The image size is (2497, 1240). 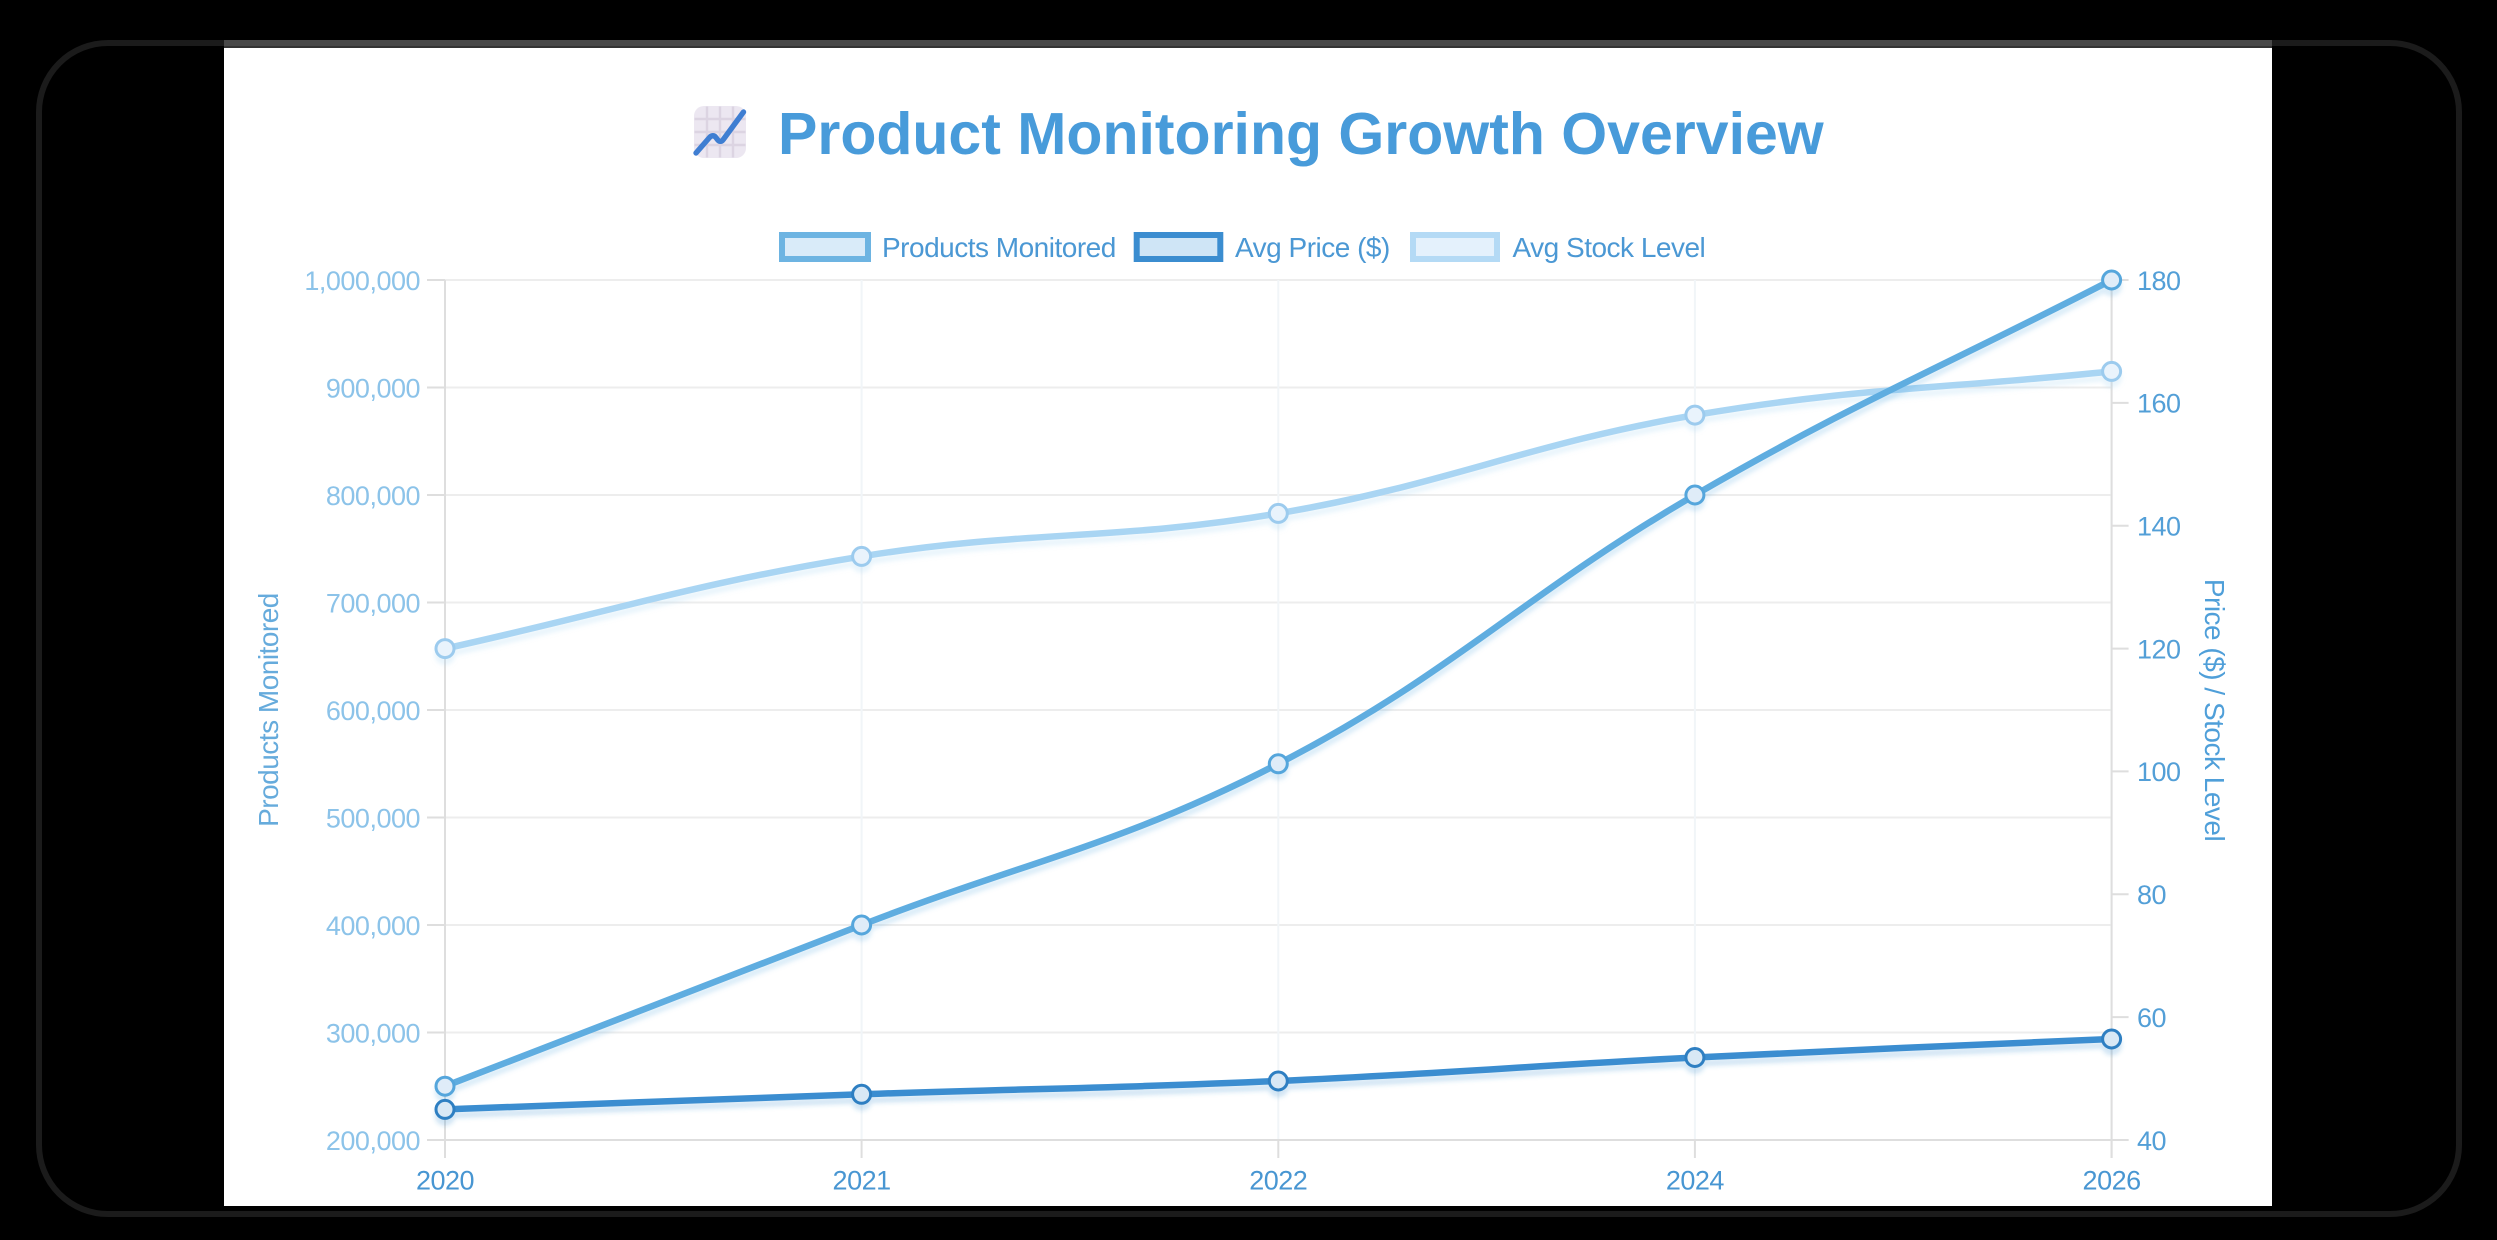 I want to click on svg-text: 40, so click(x=2151, y=1141).